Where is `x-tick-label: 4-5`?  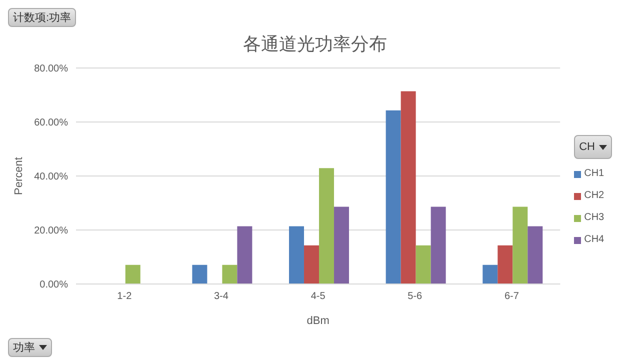
x-tick-label: 4-5 is located at coordinates (318, 296).